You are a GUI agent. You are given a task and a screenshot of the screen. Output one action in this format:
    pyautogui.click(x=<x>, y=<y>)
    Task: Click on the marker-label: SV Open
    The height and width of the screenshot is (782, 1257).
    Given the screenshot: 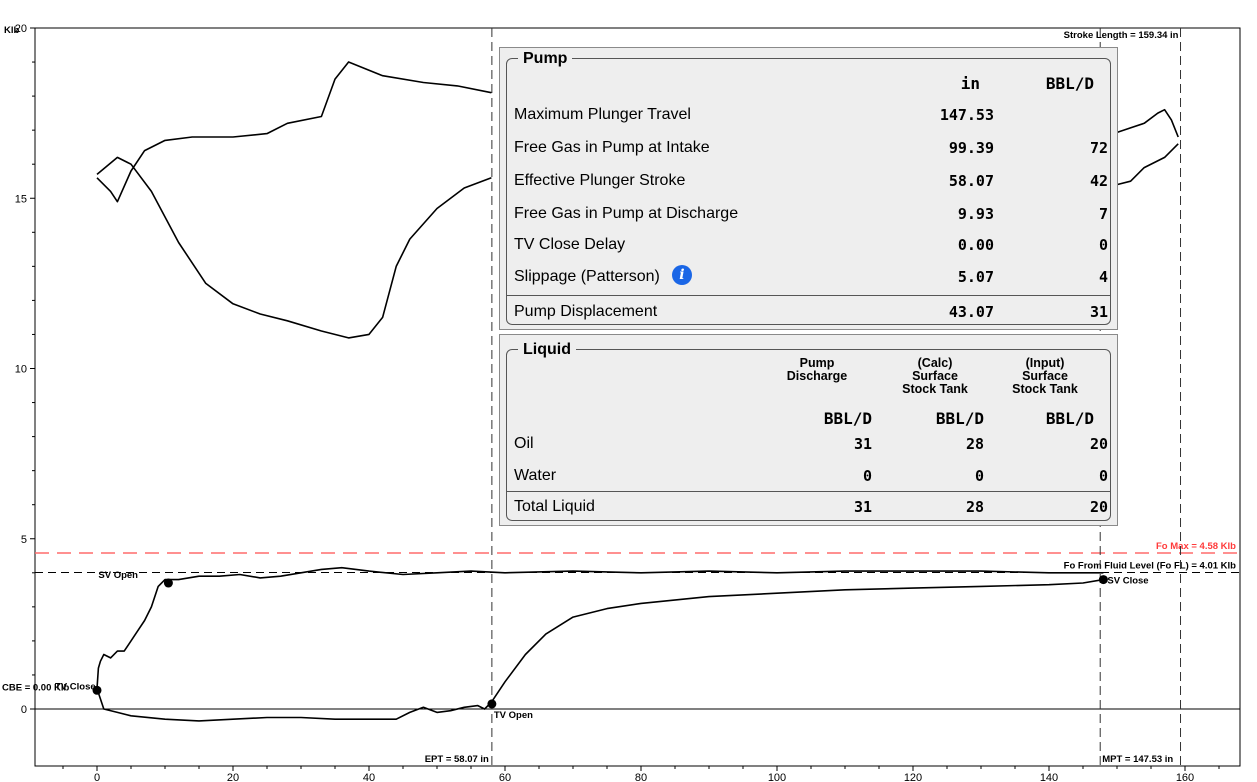 What is the action you would take?
    pyautogui.click(x=118, y=575)
    